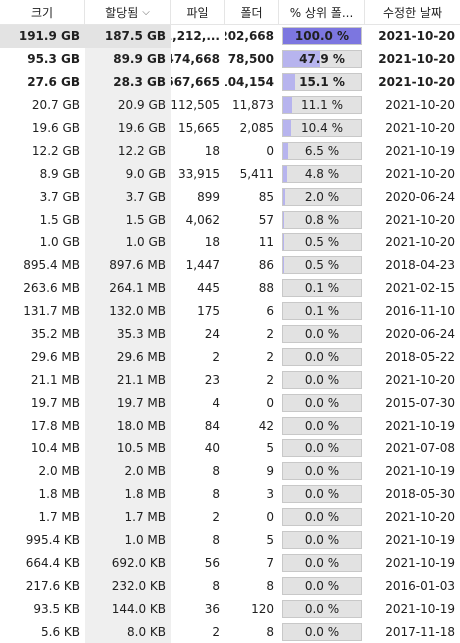  Describe the element at coordinates (322, 59) in the screenshot. I see `percent-parent-cell: 47.9 %` at that location.